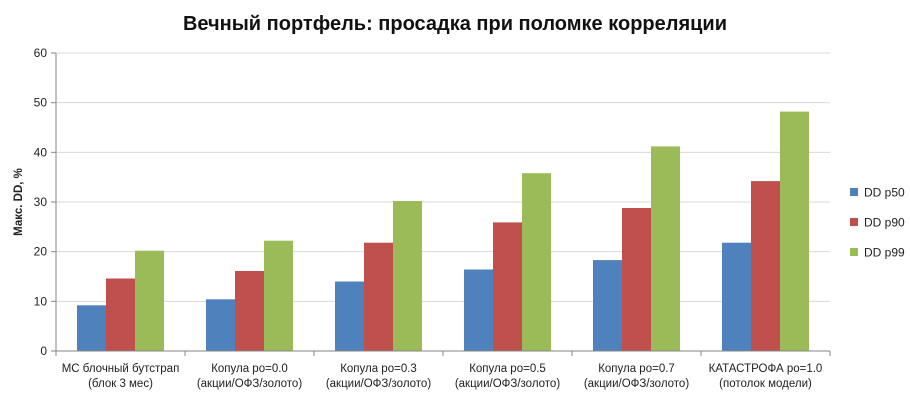 Image resolution: width=910 pixels, height=401 pixels. What do you see at coordinates (41, 103) in the screenshot?
I see `y-tick-label: 50` at bounding box center [41, 103].